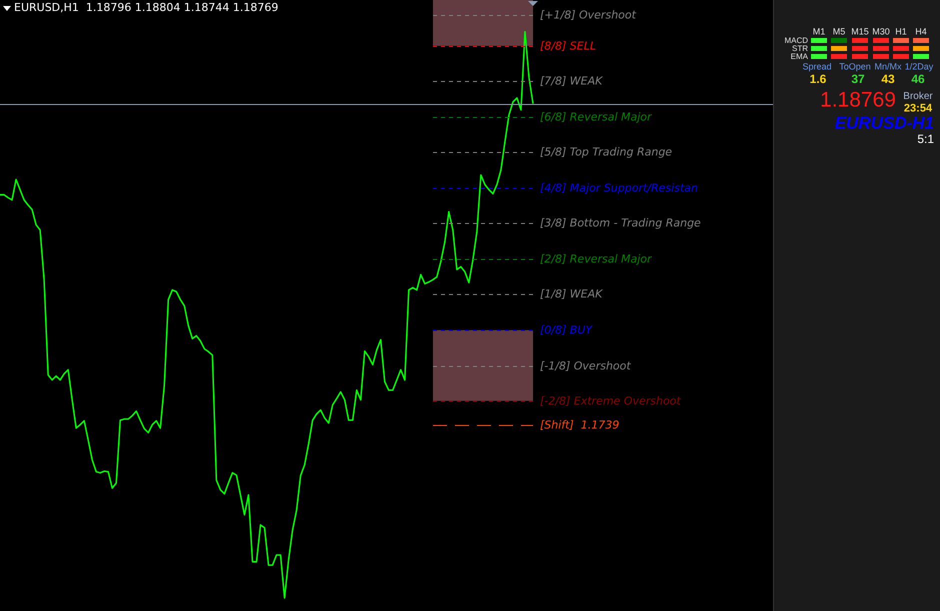 The width and height of the screenshot is (940, 611). I want to click on ref-line-label: [2/8] Reversal Major, so click(597, 259).